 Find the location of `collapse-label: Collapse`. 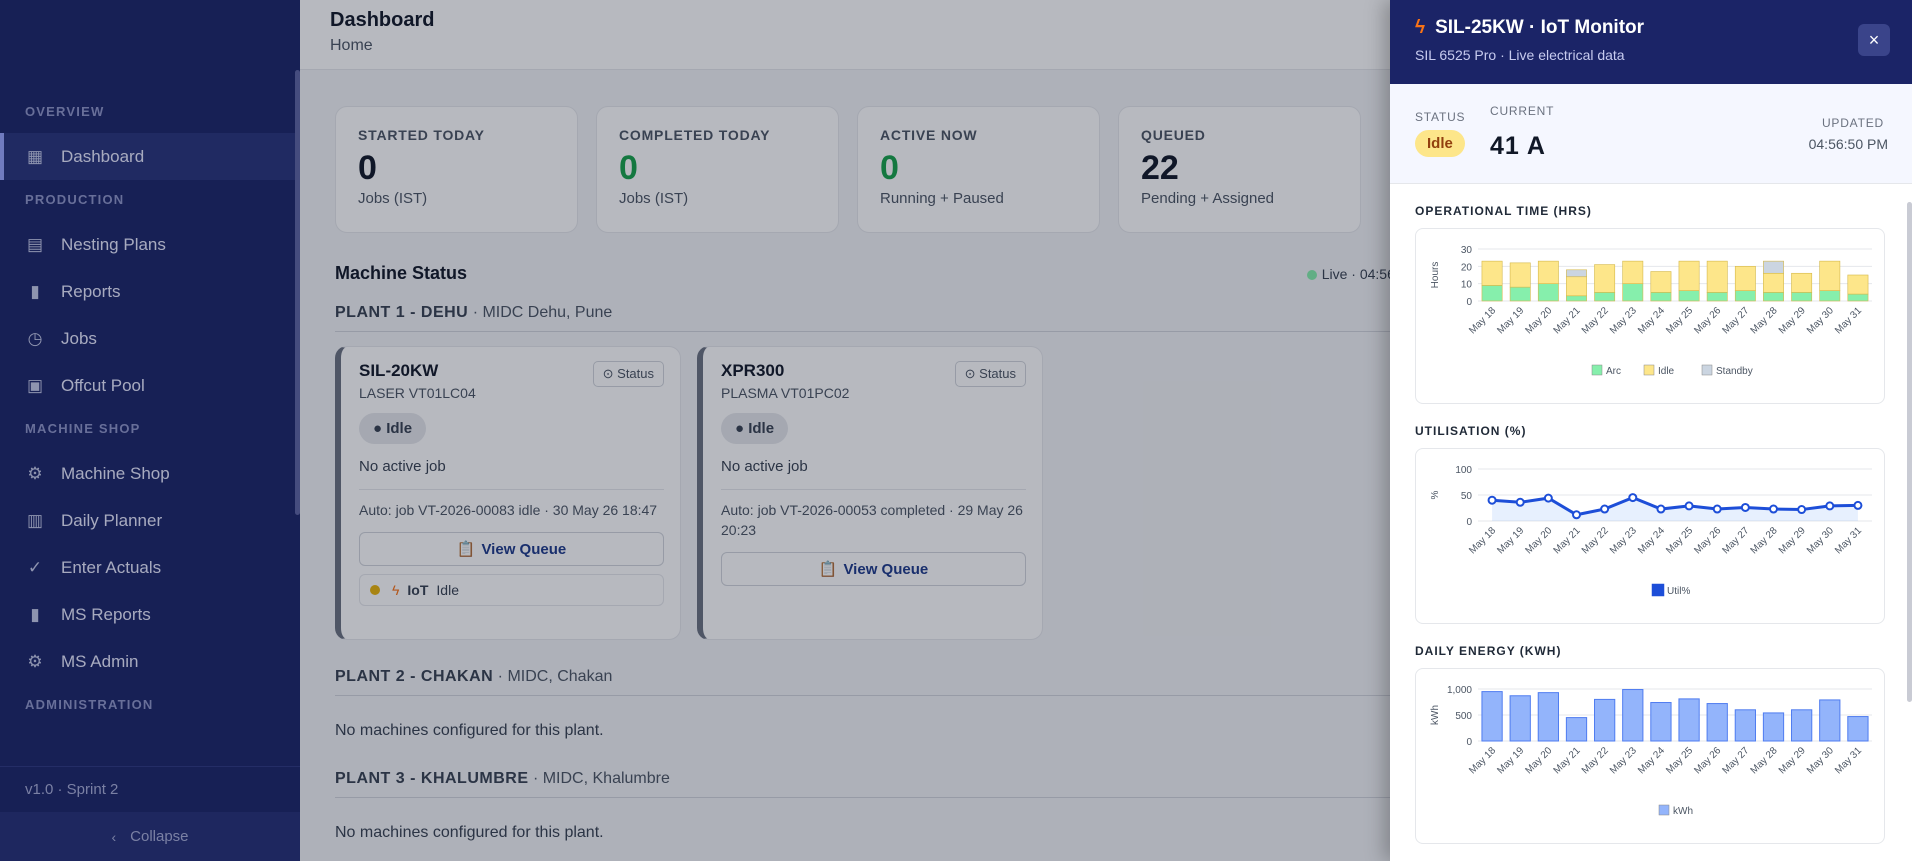

collapse-label: Collapse is located at coordinates (159, 836).